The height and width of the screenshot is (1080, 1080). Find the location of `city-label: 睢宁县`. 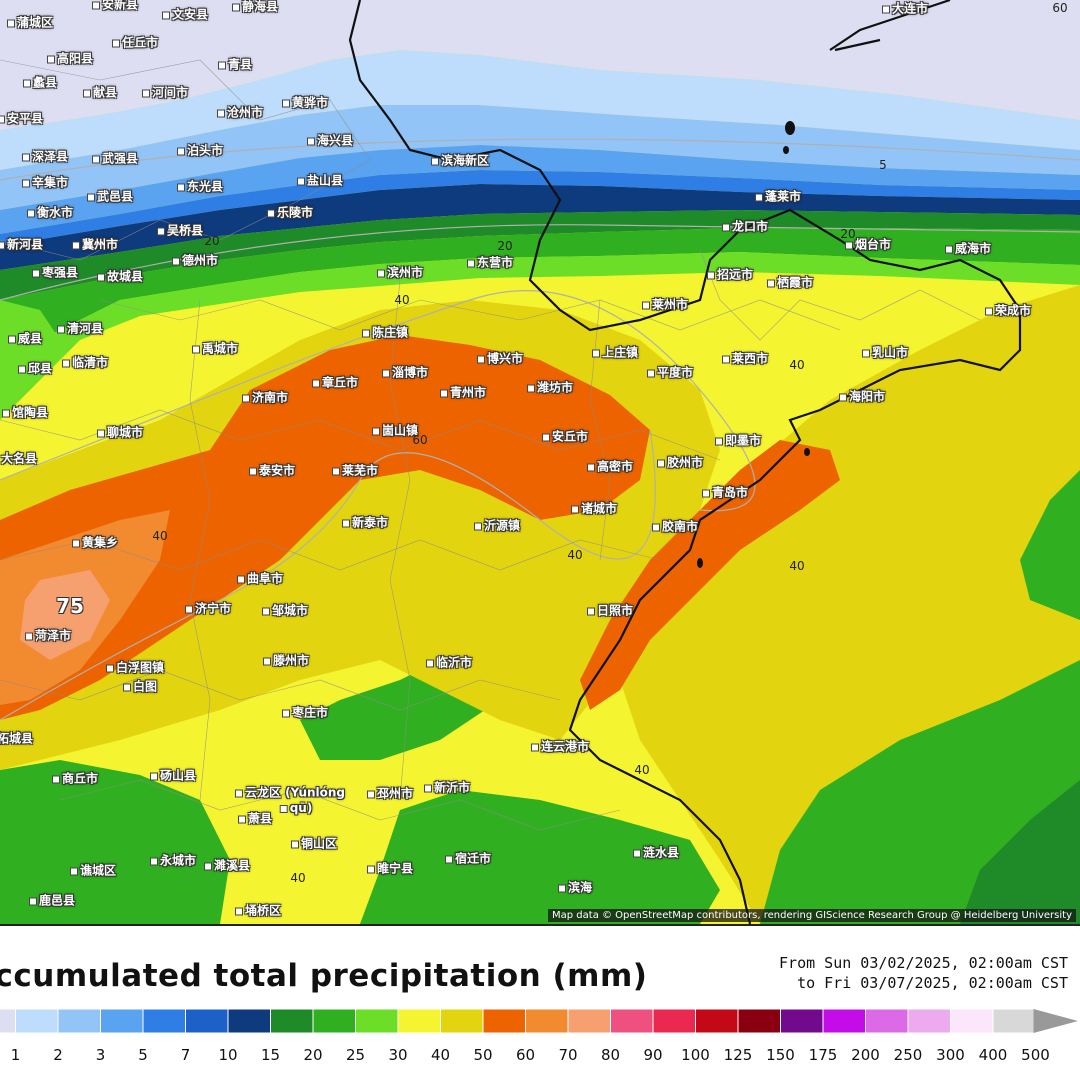

city-label: 睢宁县 is located at coordinates (389, 868).